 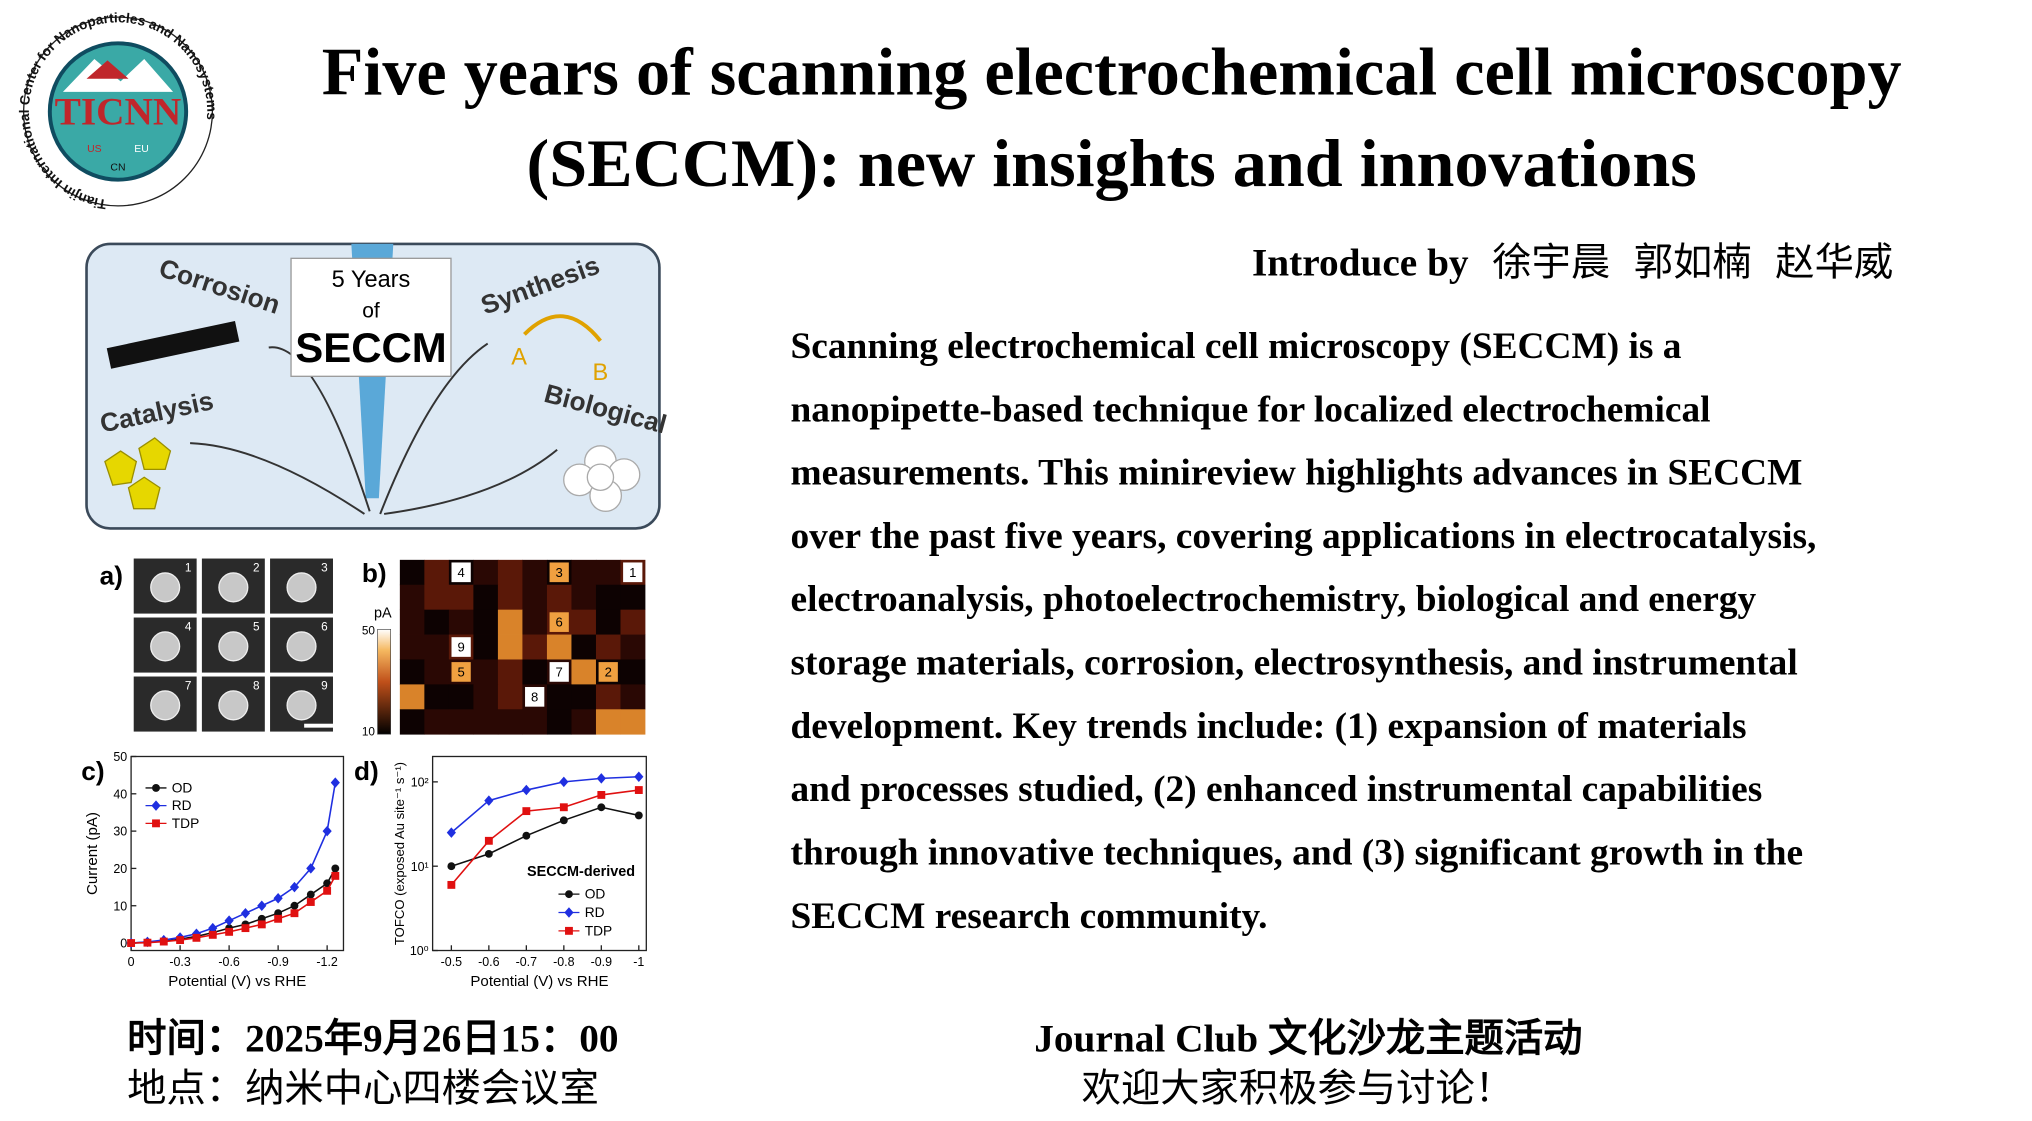 I want to click on x-tick-label: -0.8, so click(x=564, y=962).